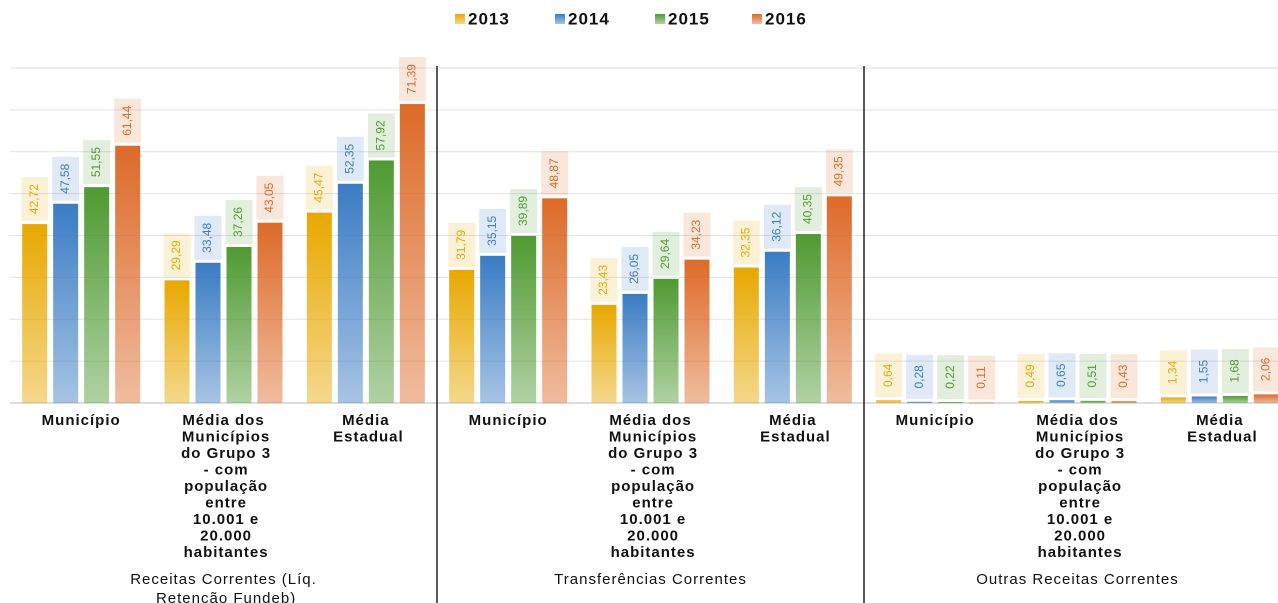 The image size is (1278, 603). I want to click on value-label: 29,64, so click(665, 254).